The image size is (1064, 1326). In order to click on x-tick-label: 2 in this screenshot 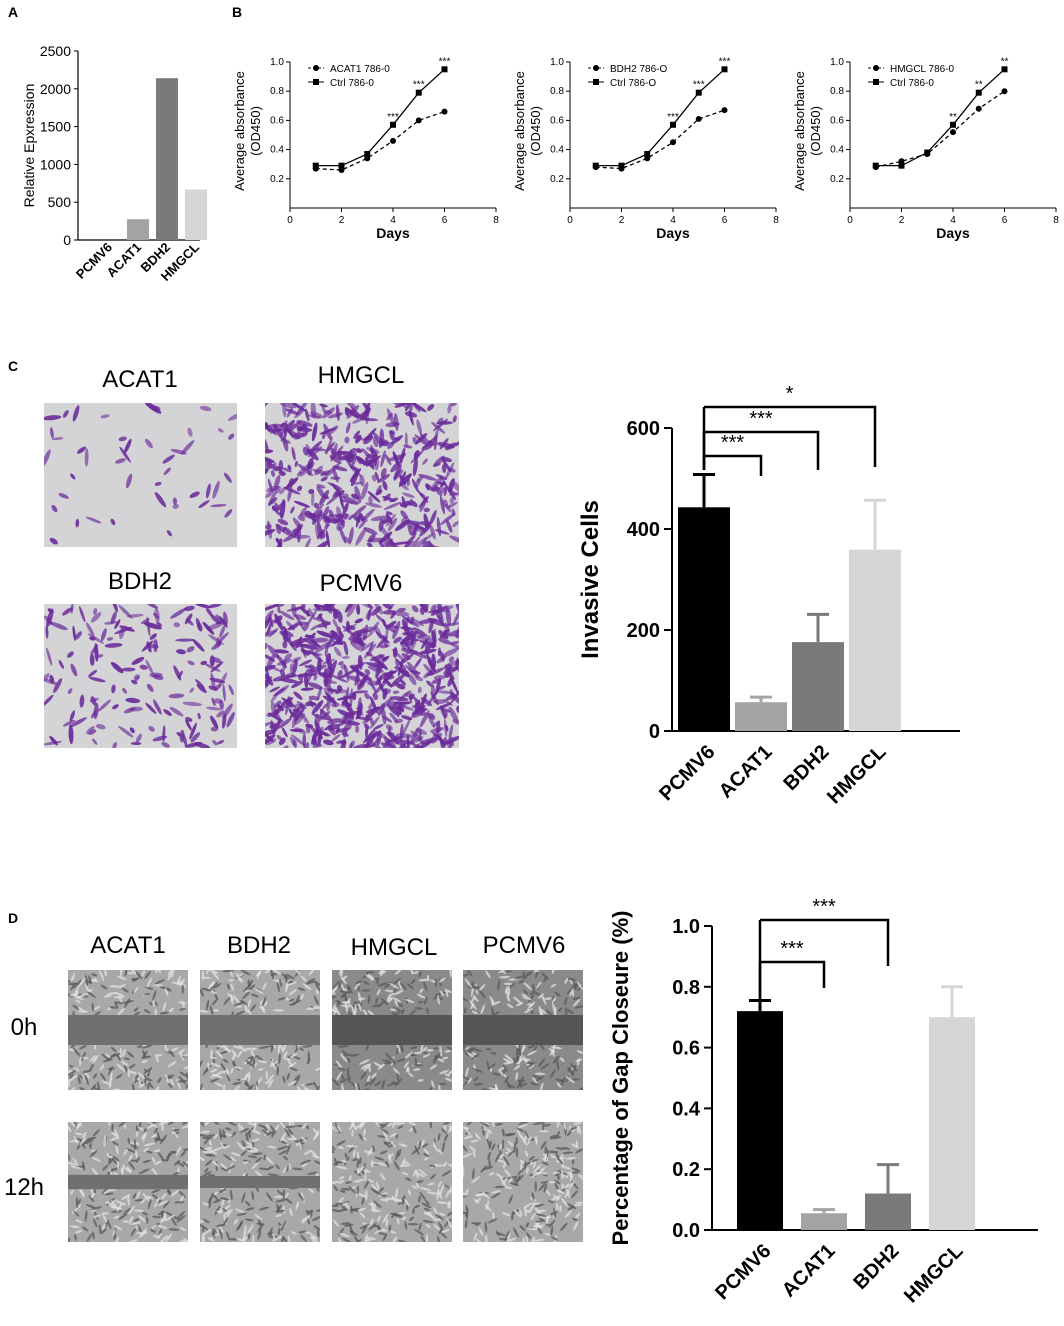, I will do `click(622, 220)`.